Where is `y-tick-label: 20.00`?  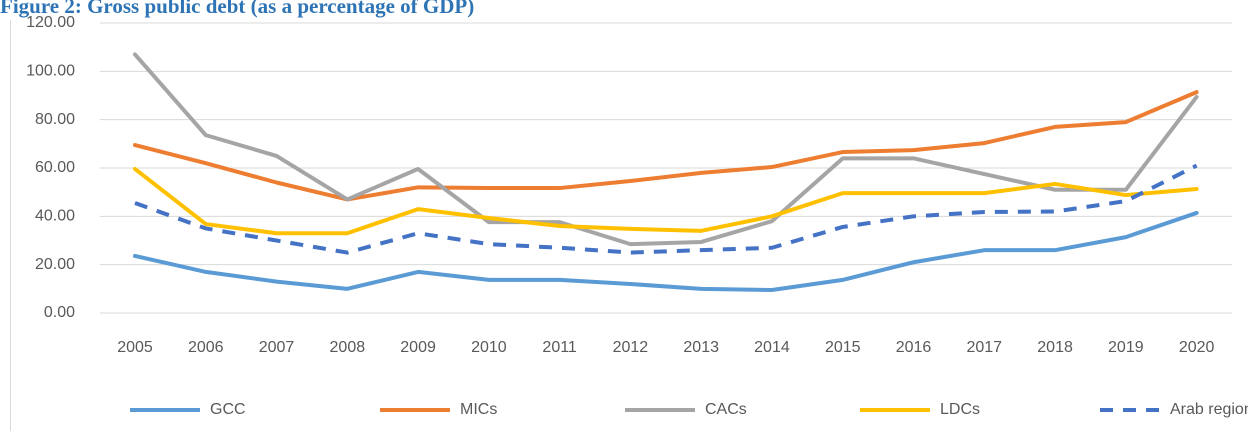
y-tick-label: 20.00 is located at coordinates (55, 264).